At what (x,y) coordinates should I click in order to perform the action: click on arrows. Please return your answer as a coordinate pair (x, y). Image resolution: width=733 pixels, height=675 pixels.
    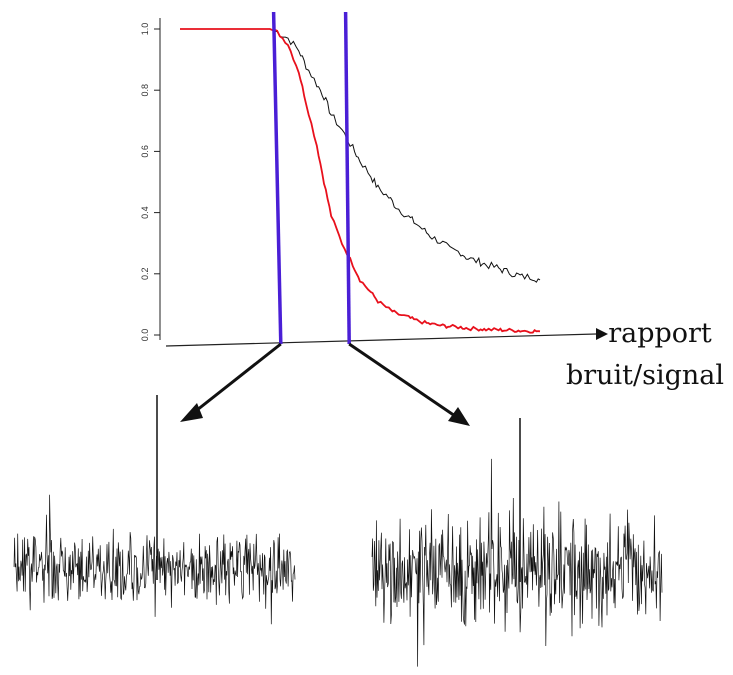
    Looking at the image, I should click on (325, 384).